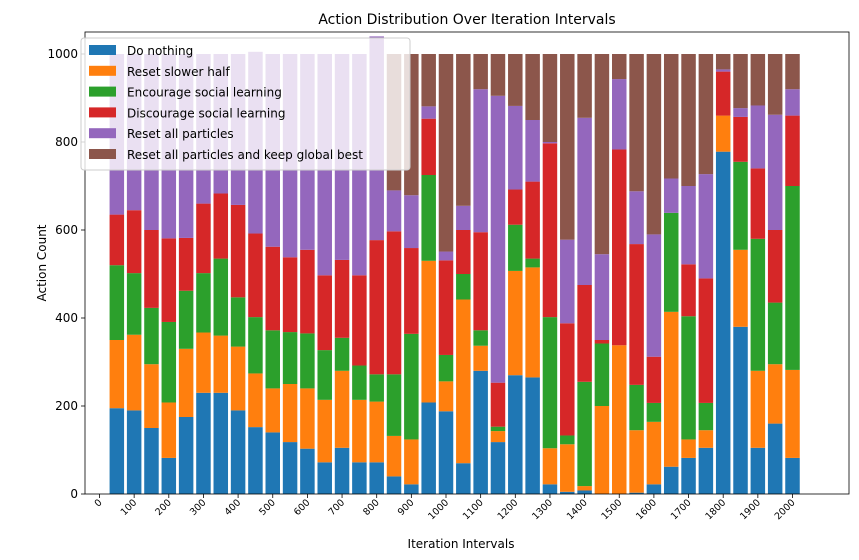 The image size is (859, 560). I want to click on x-tick-label: 900, so click(406, 507).